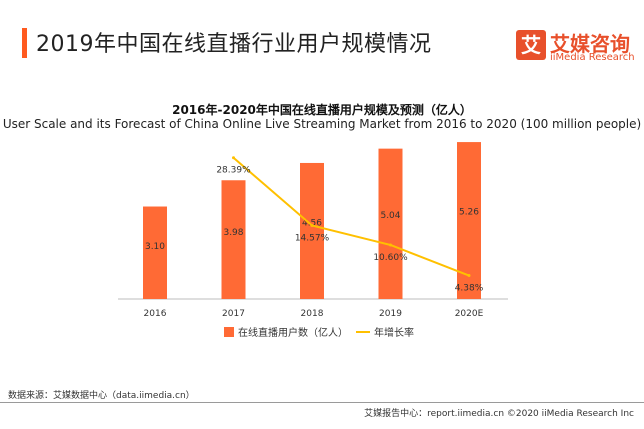 This screenshot has height=429, width=644. What do you see at coordinates (469, 289) in the screenshot?
I see `growth-rate-label: 4.38%` at bounding box center [469, 289].